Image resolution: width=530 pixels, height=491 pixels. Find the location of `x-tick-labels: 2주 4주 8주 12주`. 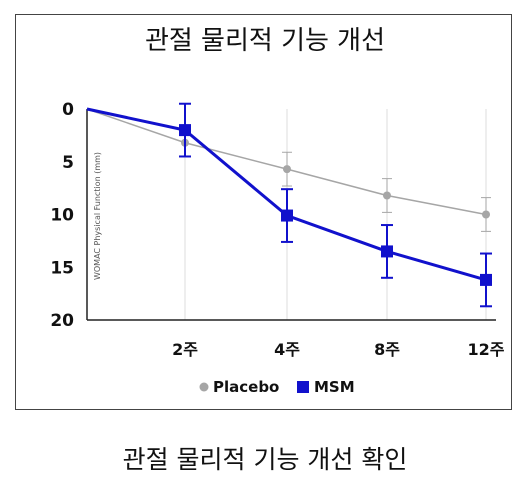

x-tick-labels: 2주 4주 8주 12주 is located at coordinates (338, 349).